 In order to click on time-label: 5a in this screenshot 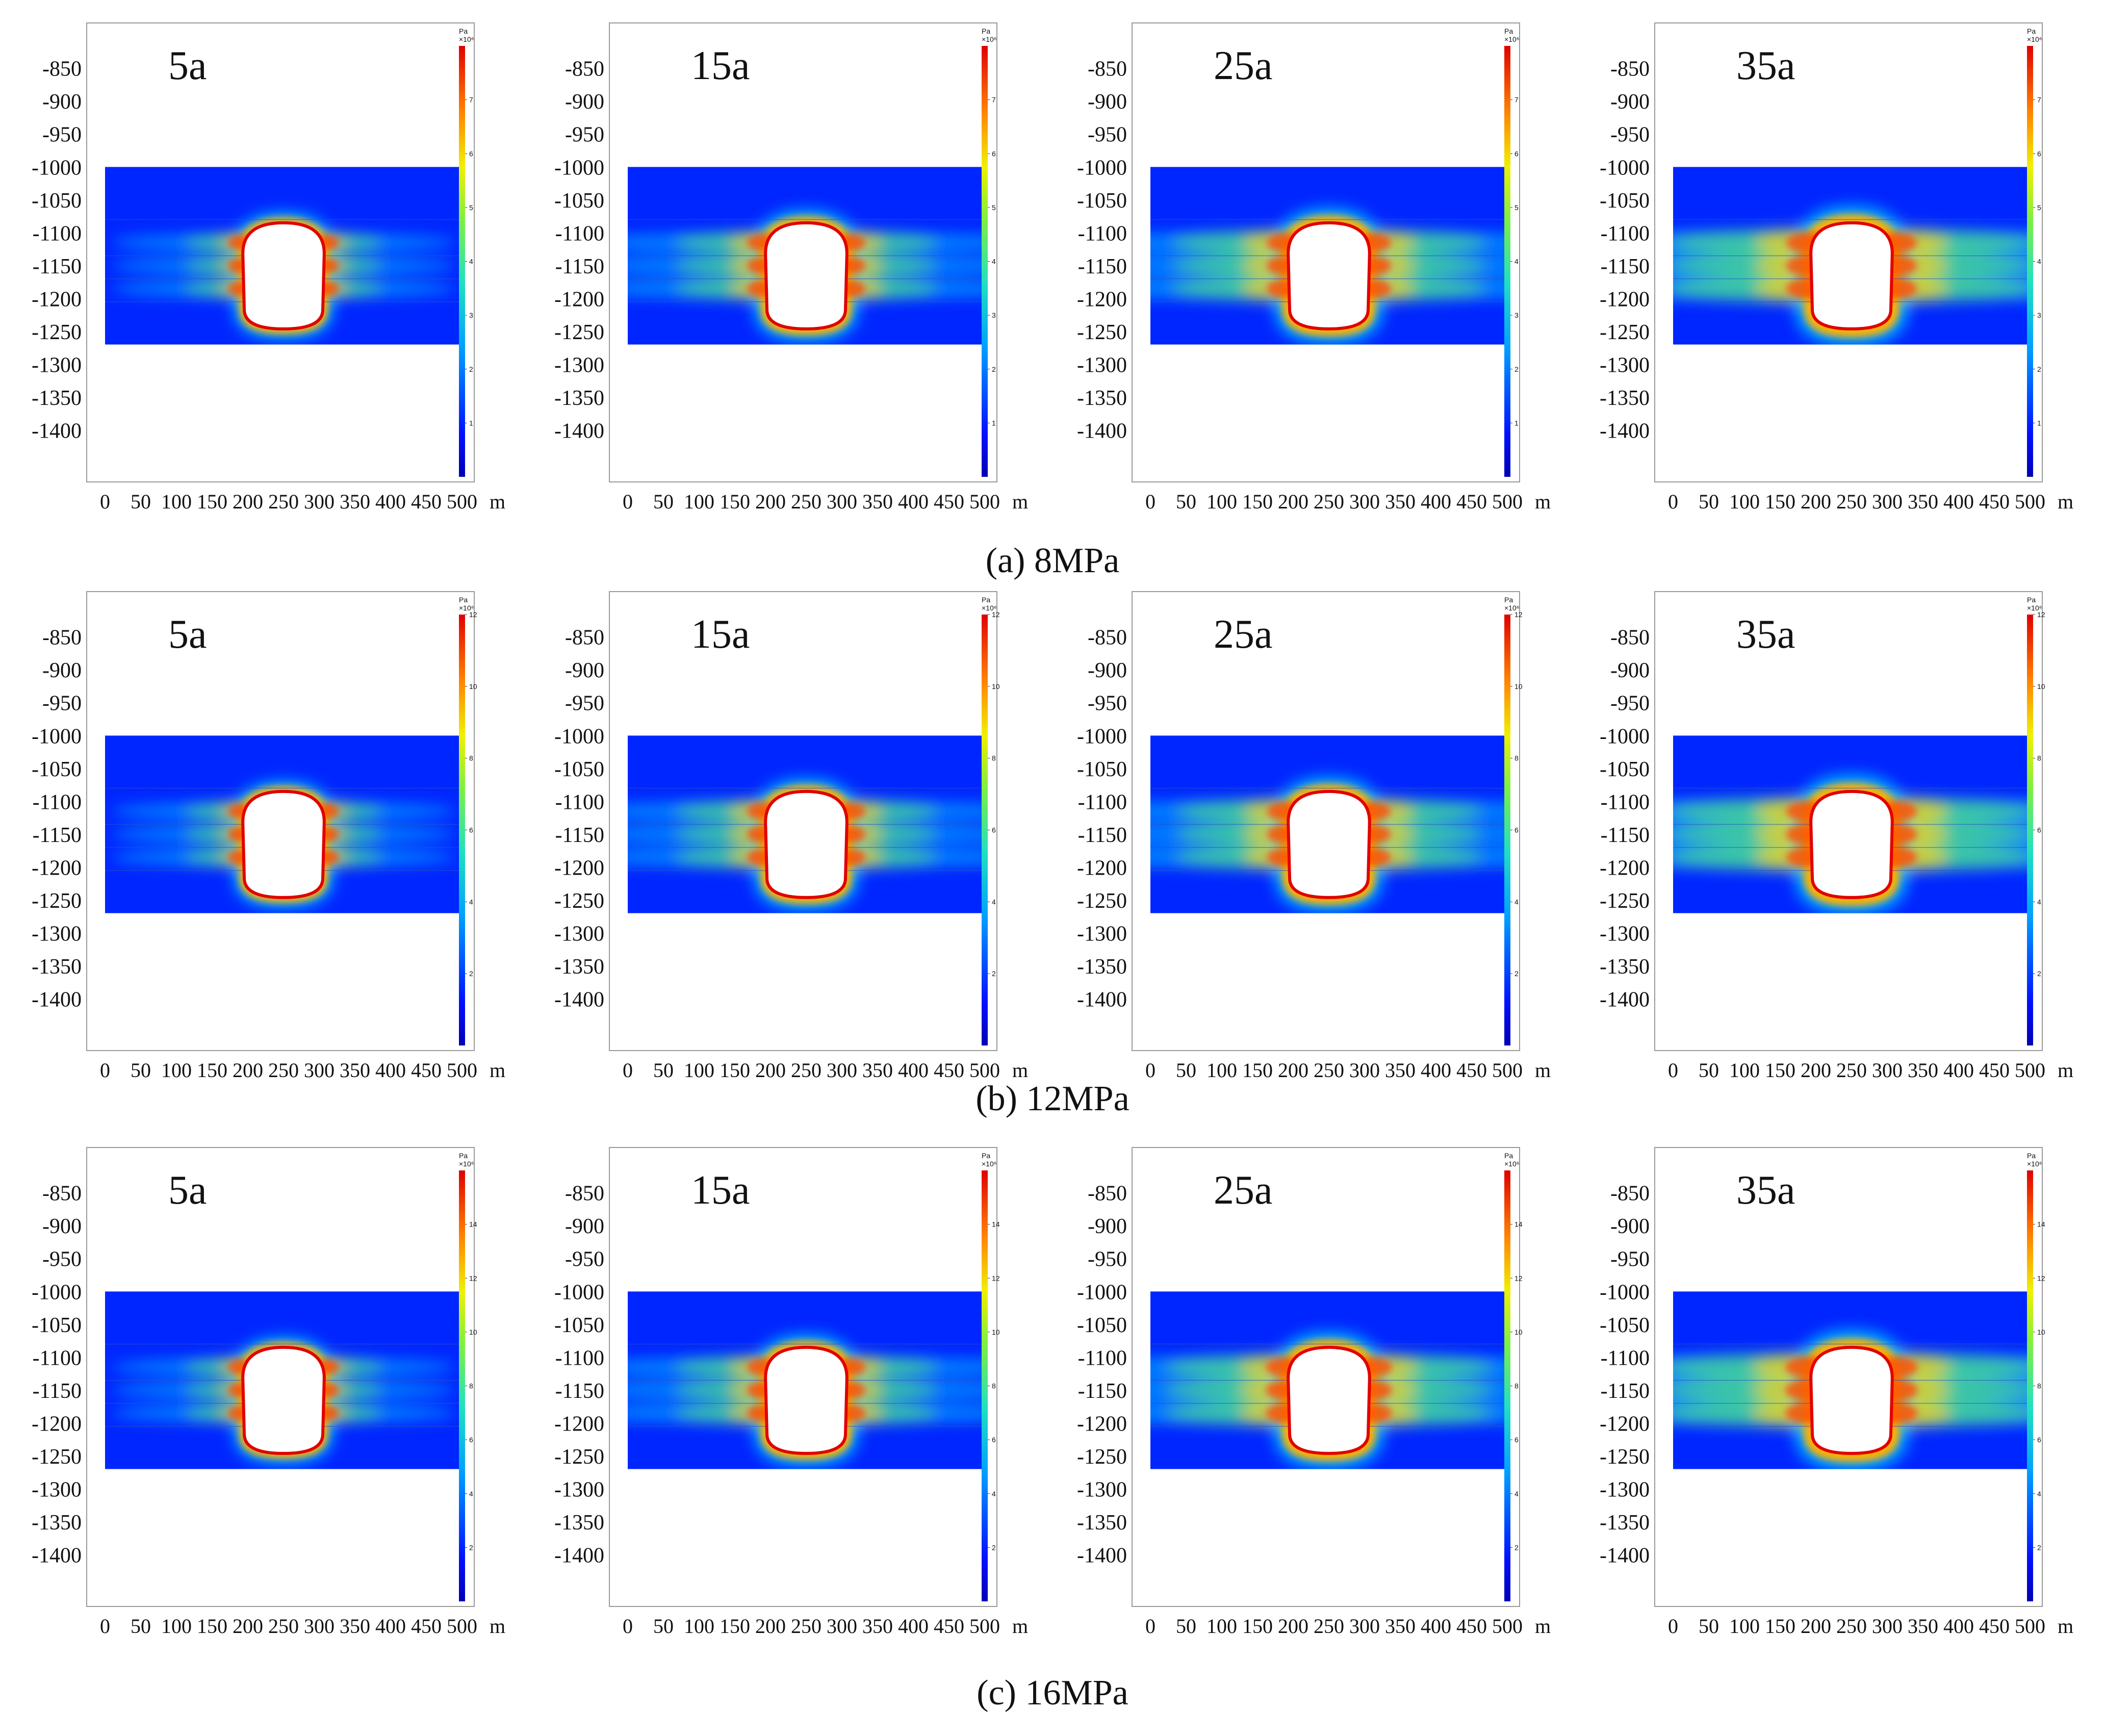, I will do `click(187, 1190)`.